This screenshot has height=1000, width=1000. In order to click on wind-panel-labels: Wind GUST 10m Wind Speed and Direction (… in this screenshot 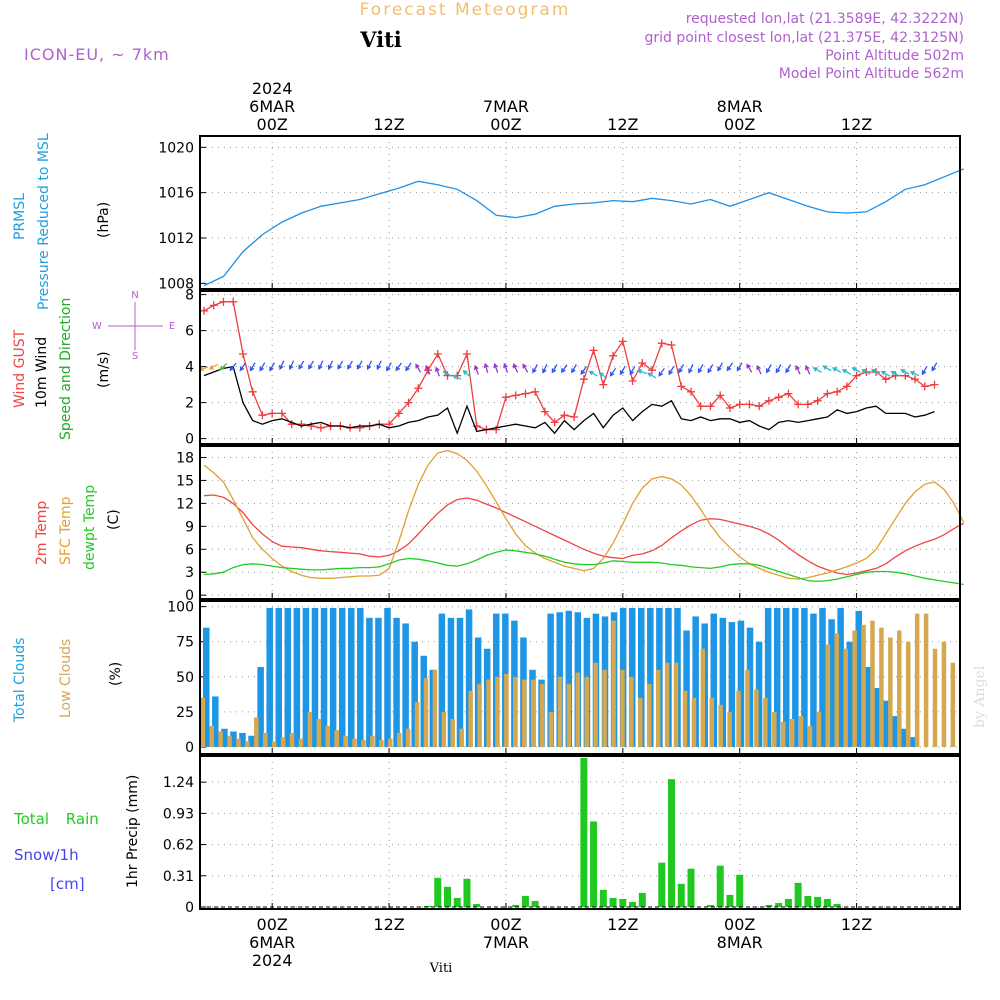, I will do `click(93, 365)`.